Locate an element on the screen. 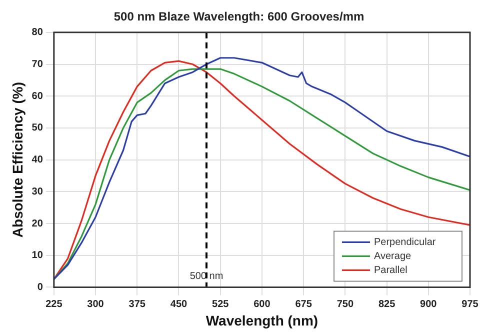 The width and height of the screenshot is (500, 334). x-axis-title: Wavelength (nm) is located at coordinates (262, 320).